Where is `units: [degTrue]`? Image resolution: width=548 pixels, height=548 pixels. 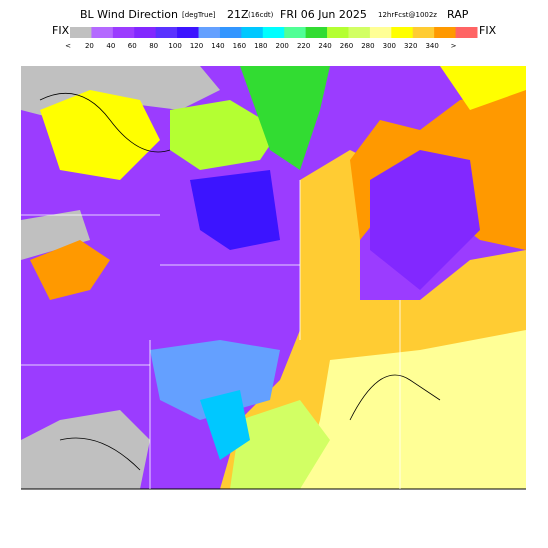 units: [degTrue] is located at coordinates (199, 15).